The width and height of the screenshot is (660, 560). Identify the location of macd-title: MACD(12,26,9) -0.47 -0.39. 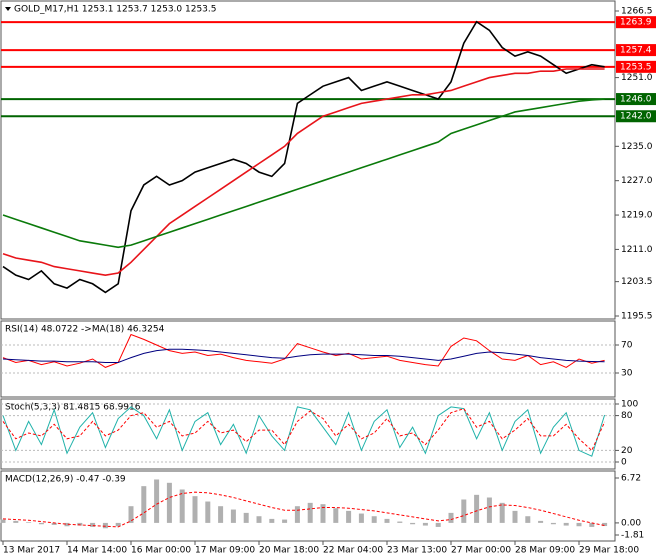
(65, 480).